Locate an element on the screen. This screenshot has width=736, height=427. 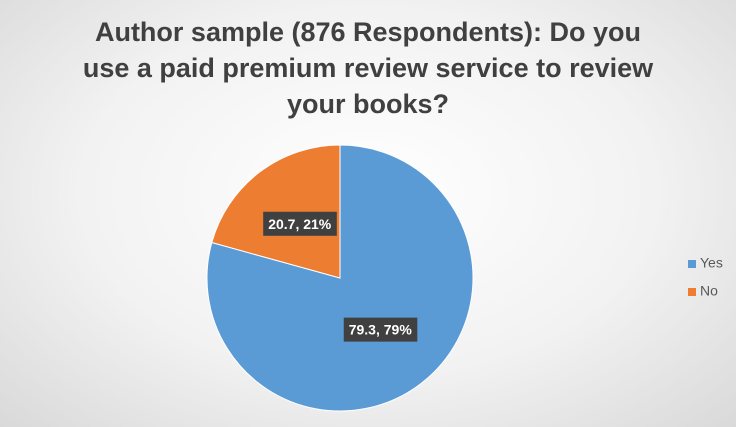
data-label: 20.7, 21% is located at coordinates (300, 223).